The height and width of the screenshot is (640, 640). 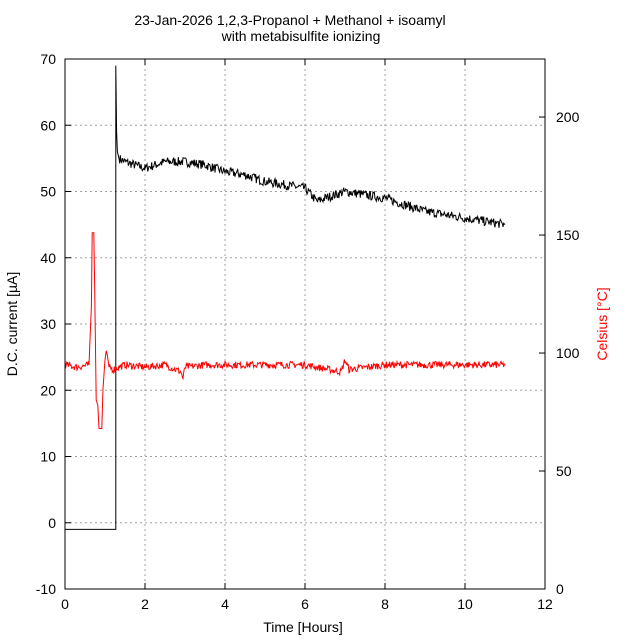 What do you see at coordinates (560, 589) in the screenshot?
I see `y2-tick-label: 0` at bounding box center [560, 589].